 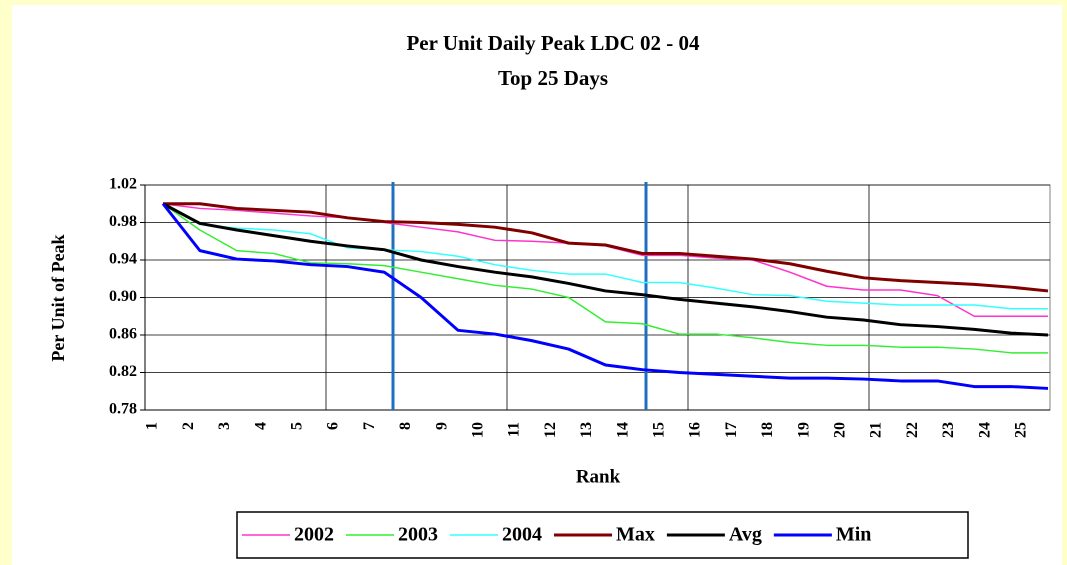 I want to click on x-tick-label: 21, so click(x=876, y=430).